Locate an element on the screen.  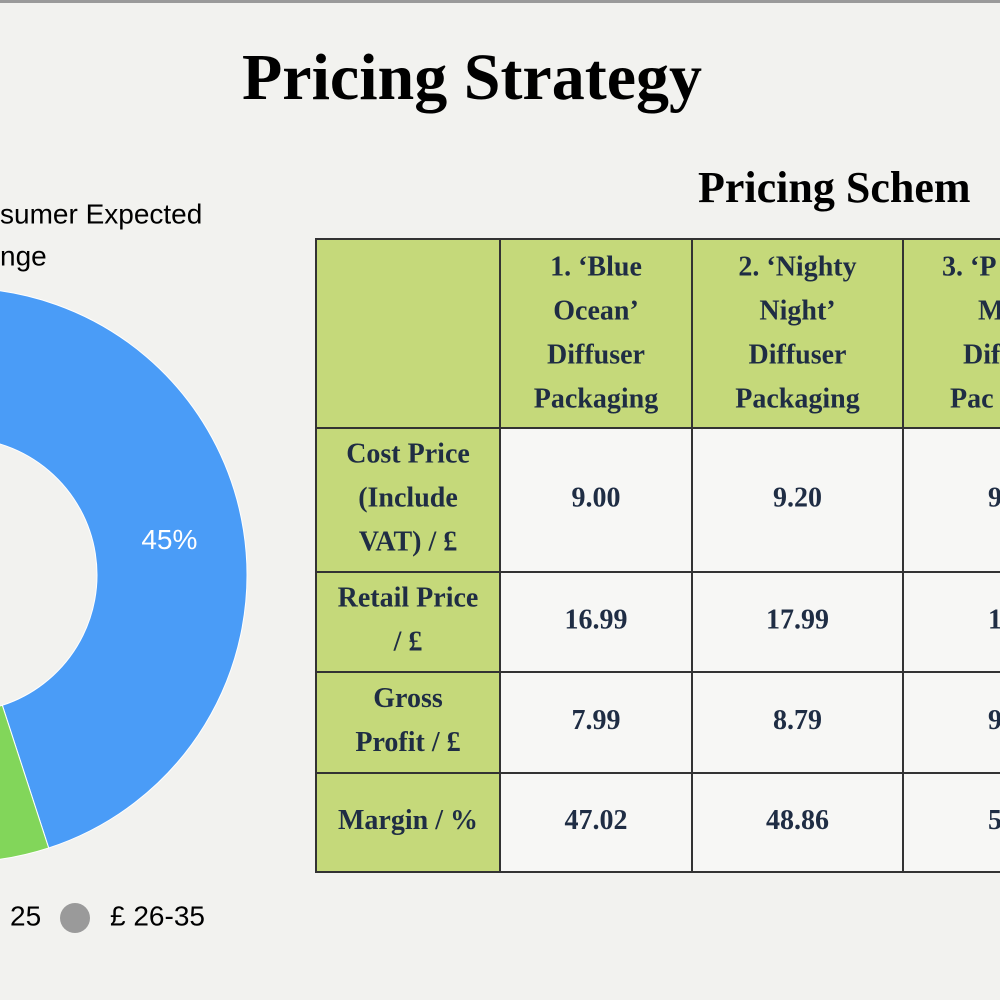
data-label: 45% is located at coordinates (169, 539).